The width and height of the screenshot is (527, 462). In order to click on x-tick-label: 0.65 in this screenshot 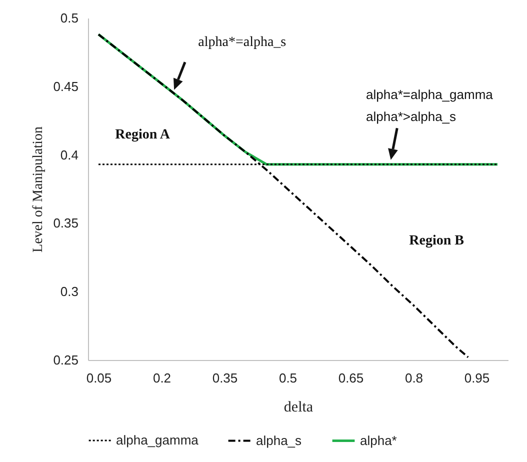, I will do `click(351, 378)`.